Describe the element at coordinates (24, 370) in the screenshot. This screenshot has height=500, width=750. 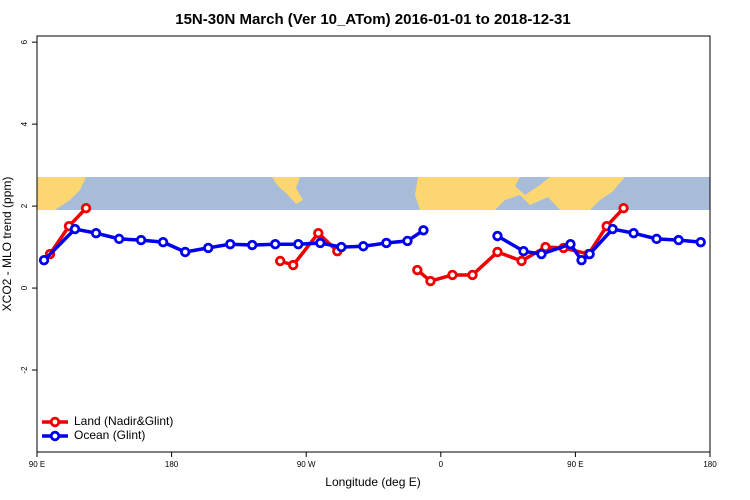
I see `y-tick-label: -2` at that location.